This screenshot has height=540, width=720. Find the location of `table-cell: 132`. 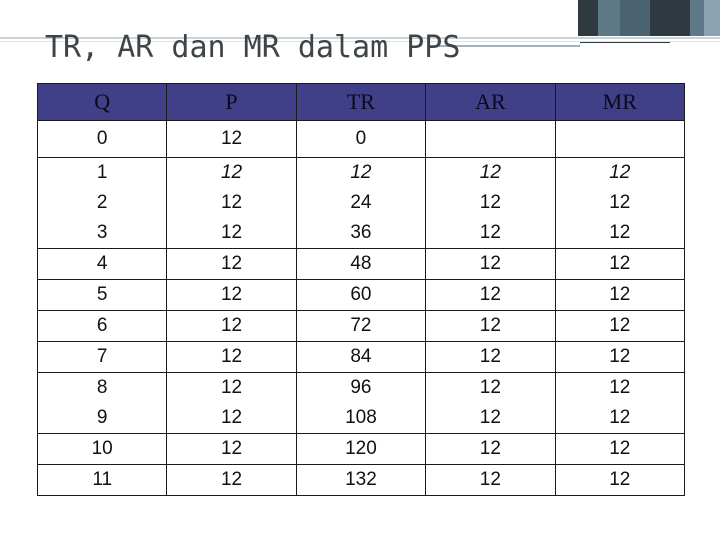

table-cell: 132 is located at coordinates (361, 480).